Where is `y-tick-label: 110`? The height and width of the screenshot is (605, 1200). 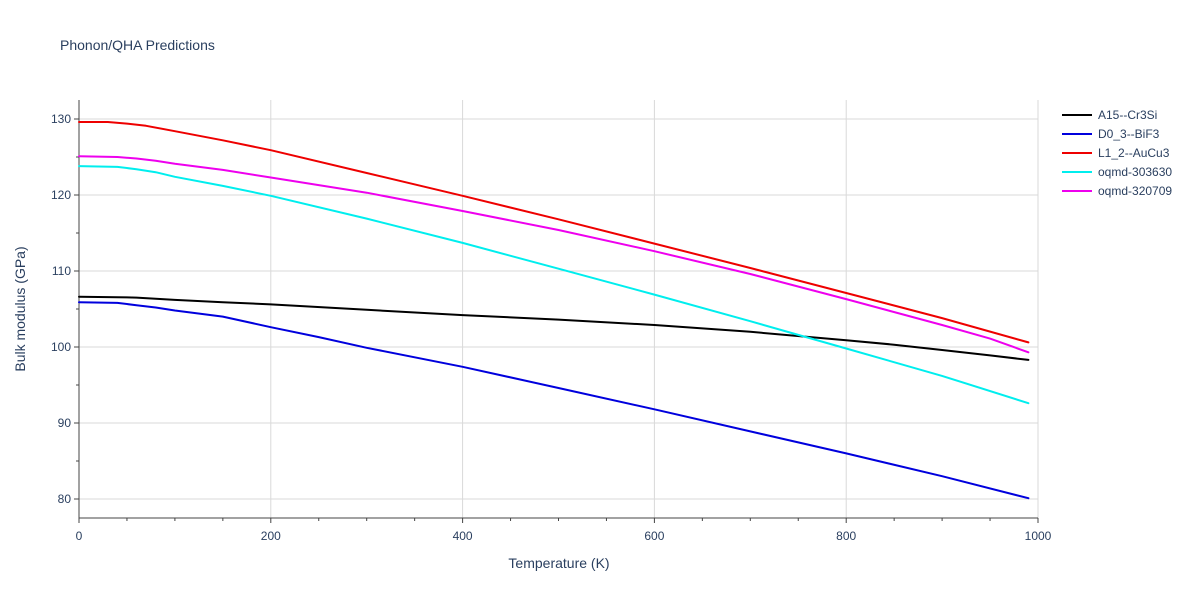
y-tick-label: 110 is located at coordinates (61, 271).